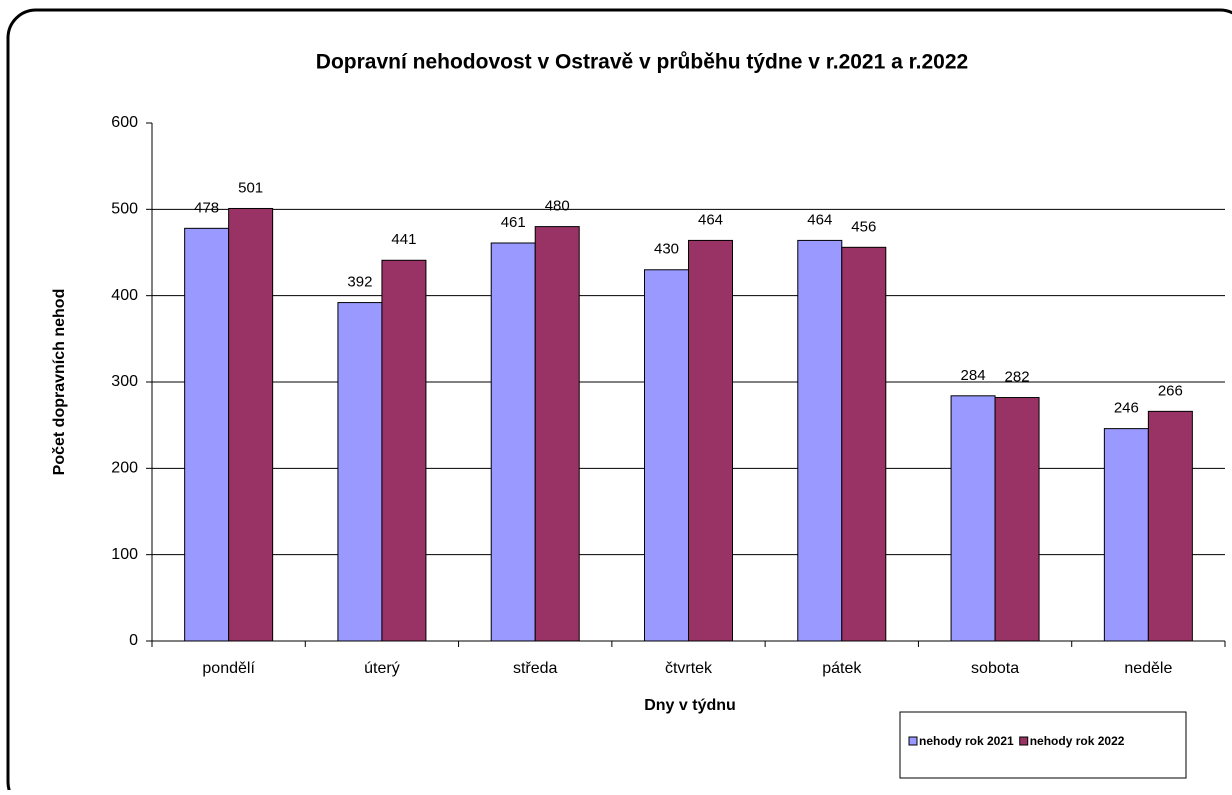 This screenshot has width=1232, height=795. What do you see at coordinates (124, 122) in the screenshot?
I see `y-tick-label: 600` at bounding box center [124, 122].